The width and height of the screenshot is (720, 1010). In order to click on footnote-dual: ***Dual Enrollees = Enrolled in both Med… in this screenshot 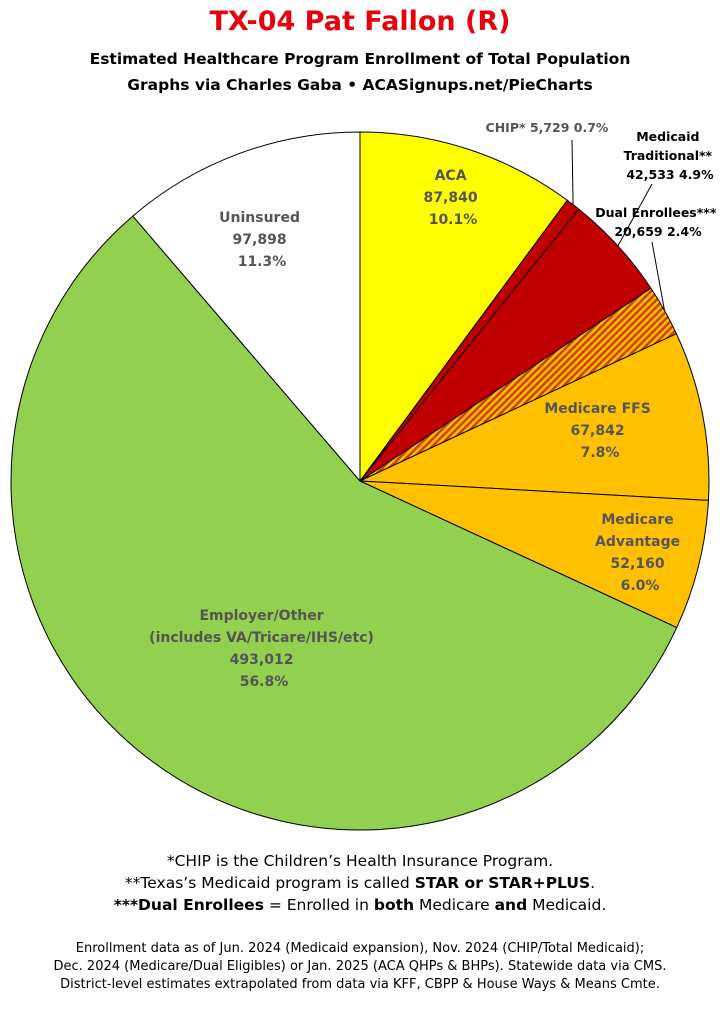, I will do `click(360, 905)`.